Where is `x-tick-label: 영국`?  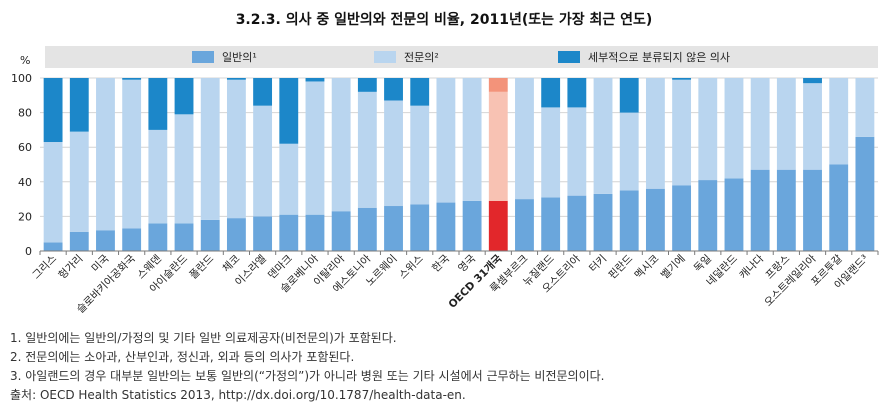
x-tick-label: 영국 is located at coordinates (467, 263).